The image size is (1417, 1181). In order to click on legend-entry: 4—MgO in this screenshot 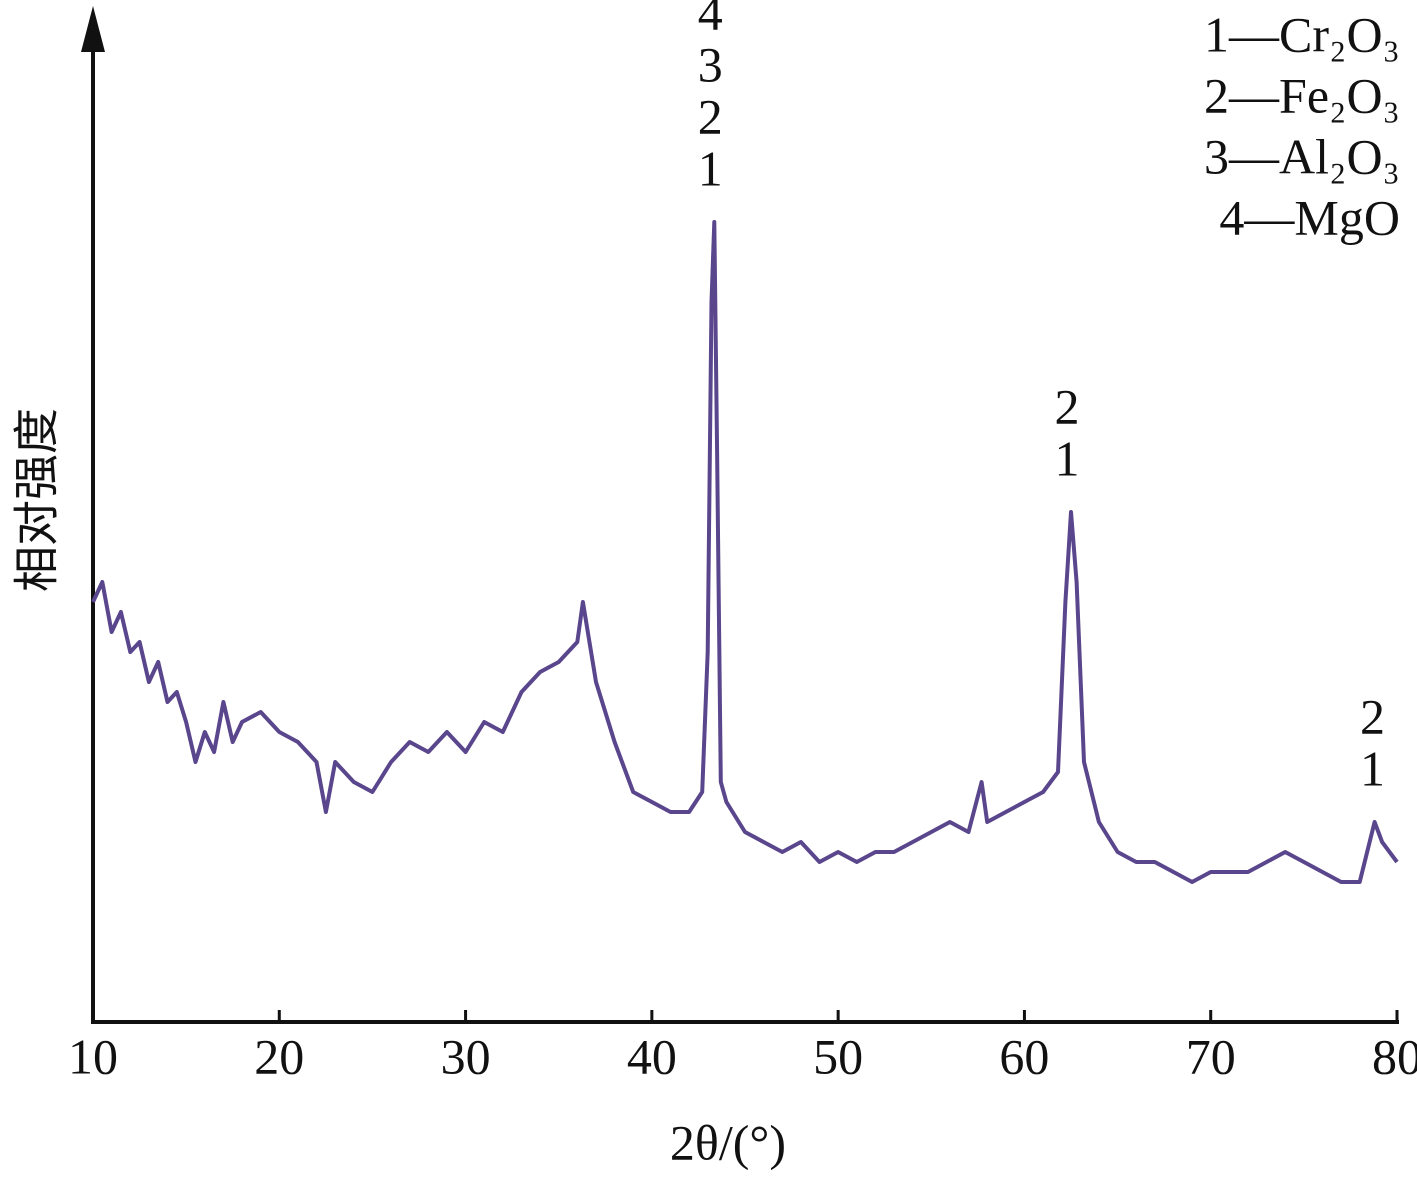, I will do `click(1309, 217)`.